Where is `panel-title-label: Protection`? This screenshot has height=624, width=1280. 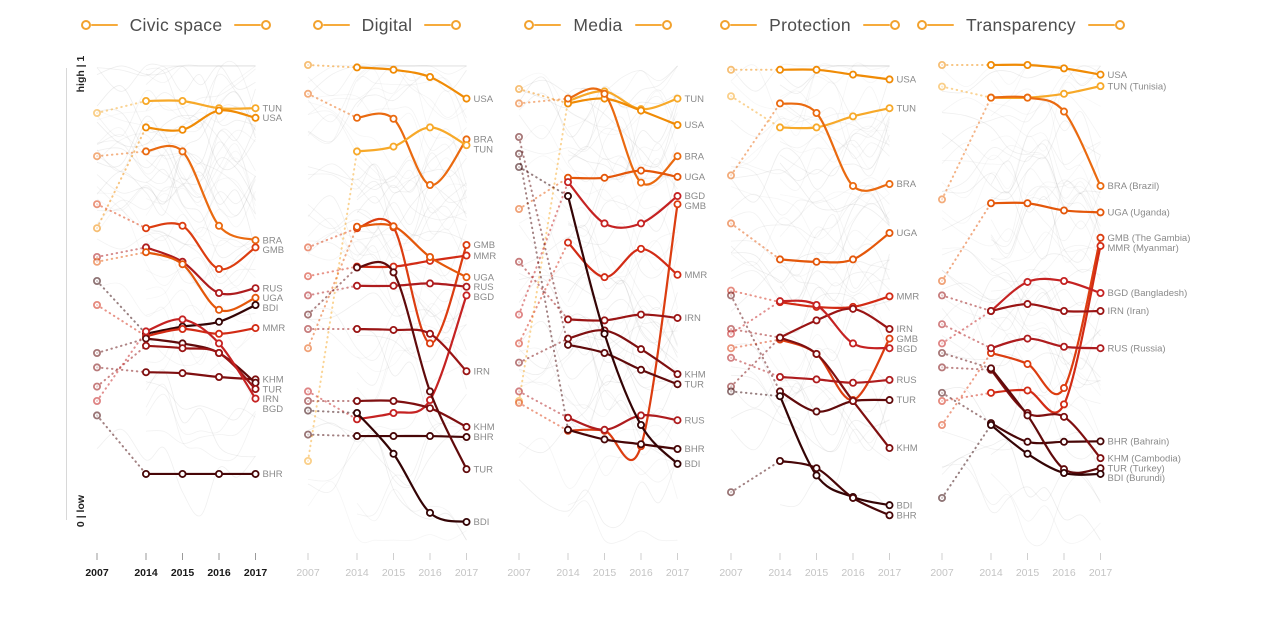 panel-title-label: Protection is located at coordinates (810, 24).